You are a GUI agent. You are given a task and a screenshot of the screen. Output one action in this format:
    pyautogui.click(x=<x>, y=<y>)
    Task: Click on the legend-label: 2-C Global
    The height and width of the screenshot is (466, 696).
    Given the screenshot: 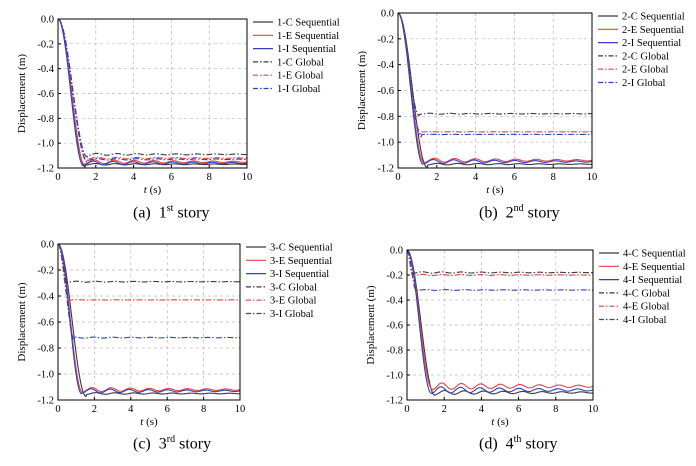 What is the action you would take?
    pyautogui.click(x=645, y=56)
    